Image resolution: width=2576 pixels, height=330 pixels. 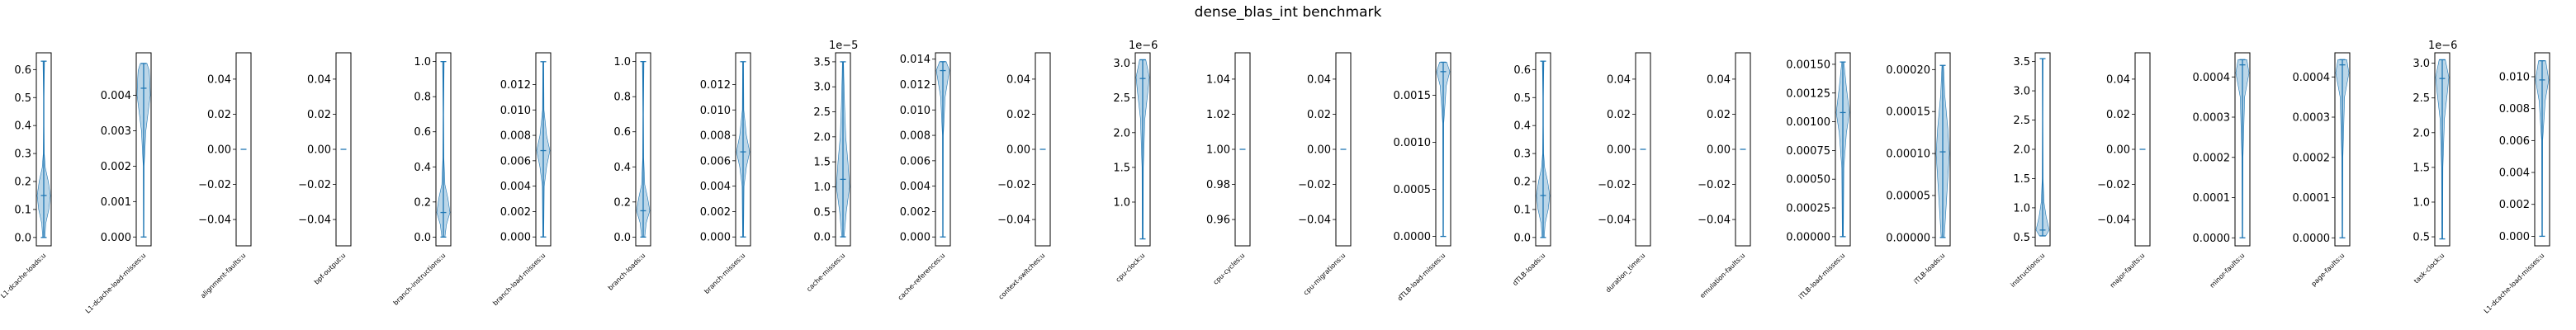 What do you see at coordinates (116, 202) in the screenshot?
I see `y-tick-label: 0.001` at bounding box center [116, 202].